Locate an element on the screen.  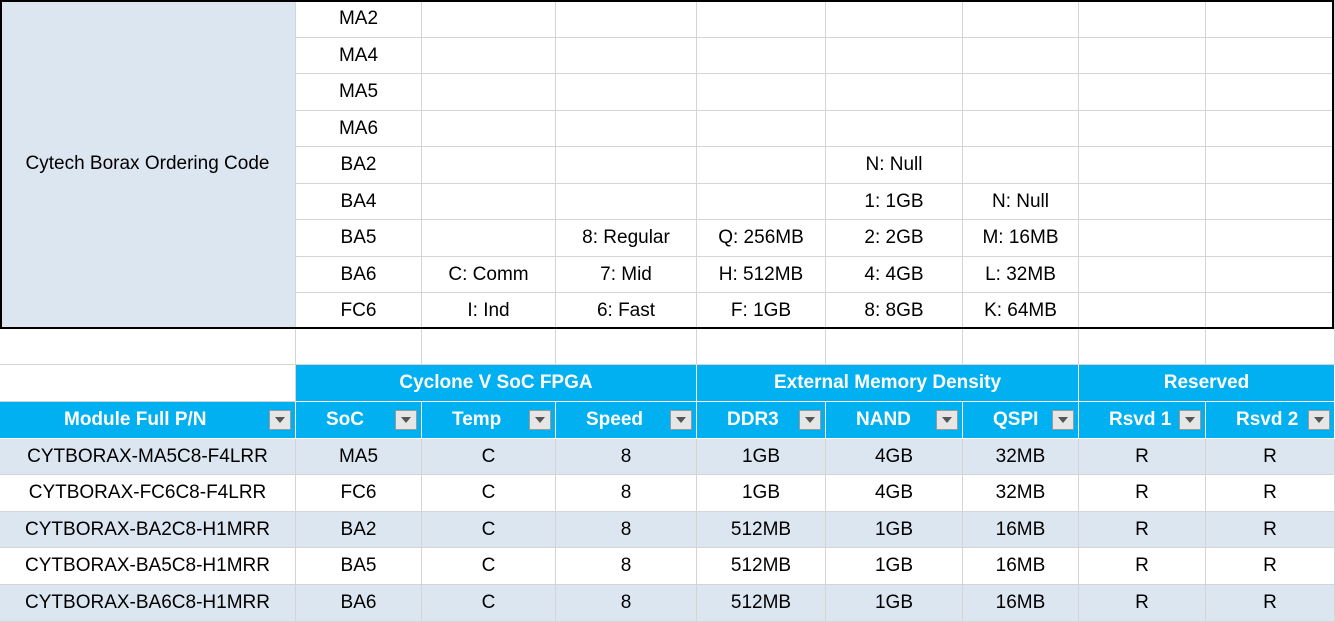
column-header: DDR3 is located at coordinates (761, 420).